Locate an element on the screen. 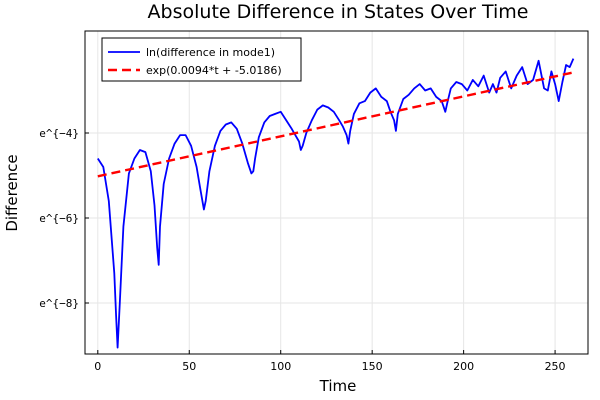  x-tick-label: 200 is located at coordinates (463, 366).